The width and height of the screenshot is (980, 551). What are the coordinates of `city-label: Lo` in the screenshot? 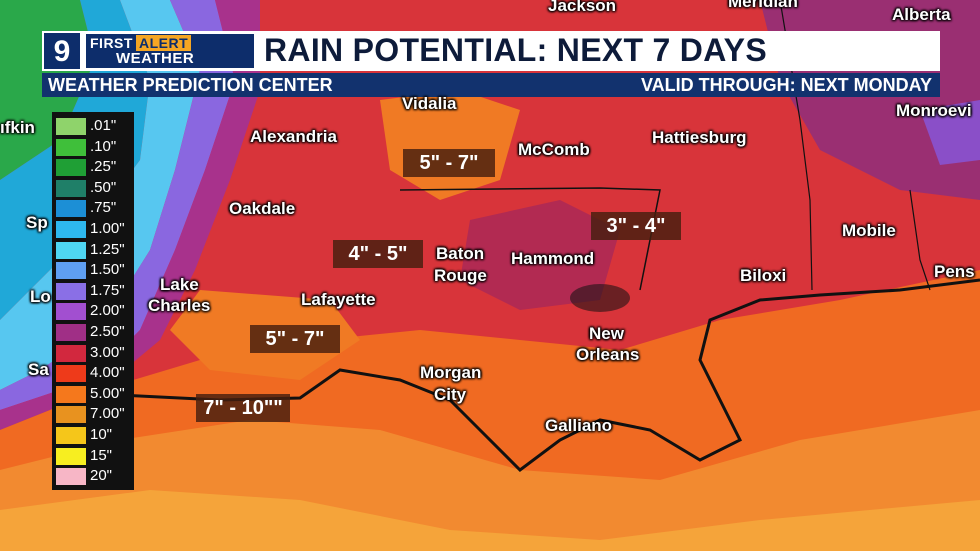 It's located at (40, 296).